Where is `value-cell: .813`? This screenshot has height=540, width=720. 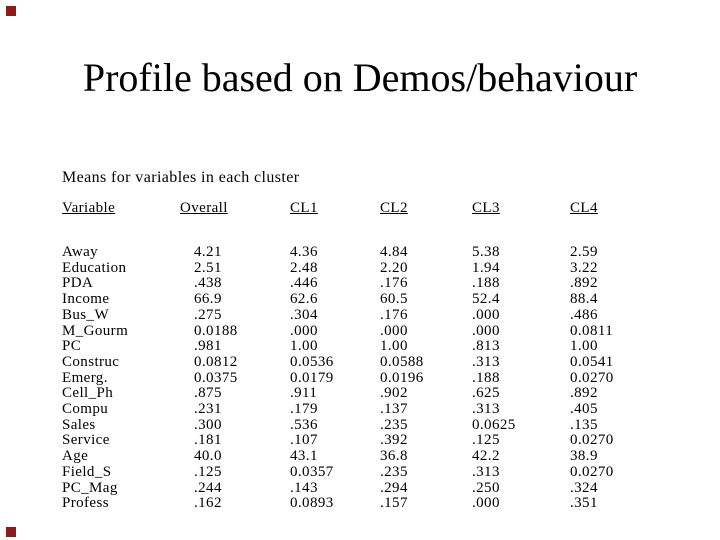
value-cell: .813 is located at coordinates (486, 346).